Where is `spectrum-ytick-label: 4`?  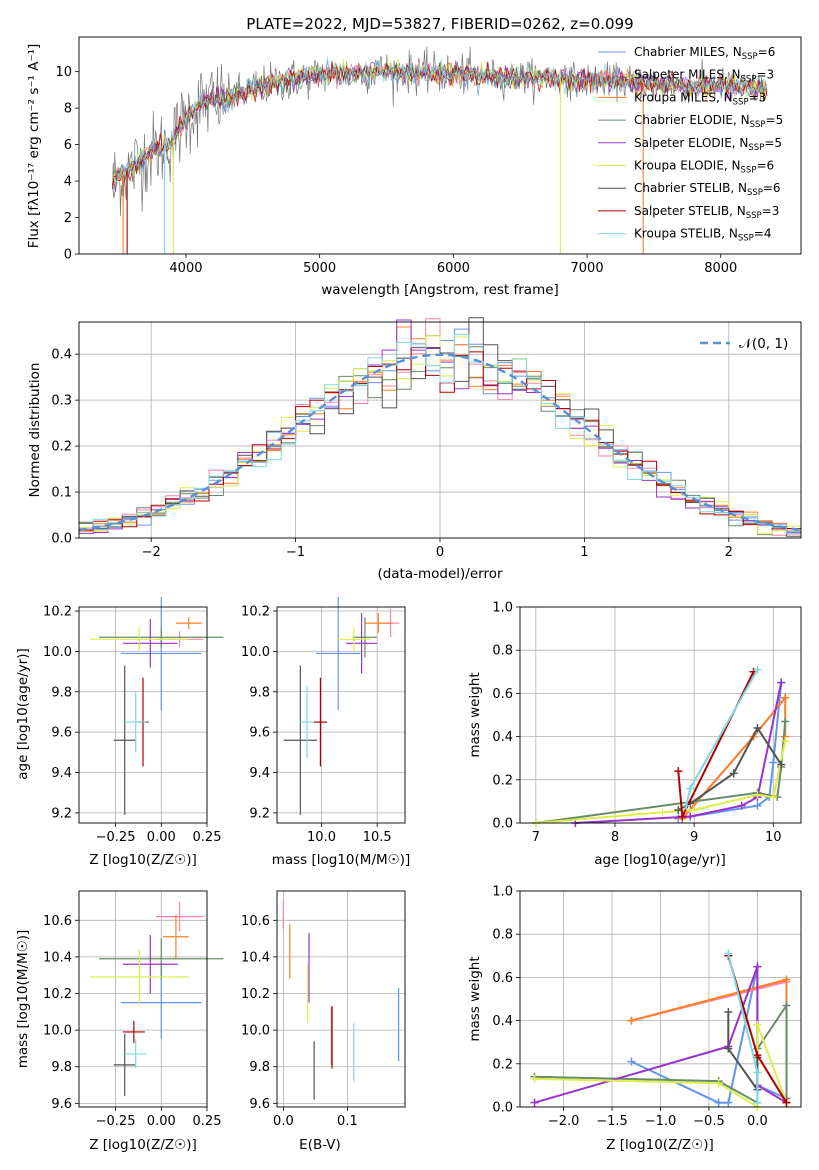 spectrum-ytick-label: 4 is located at coordinates (68, 182).